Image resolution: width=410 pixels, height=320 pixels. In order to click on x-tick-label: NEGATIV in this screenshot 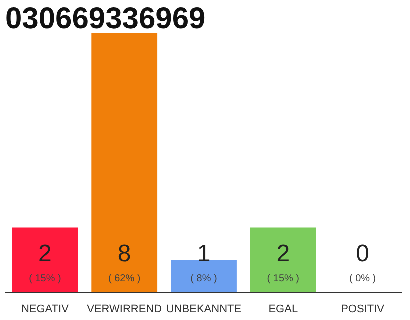, I will do `click(45, 310)`.